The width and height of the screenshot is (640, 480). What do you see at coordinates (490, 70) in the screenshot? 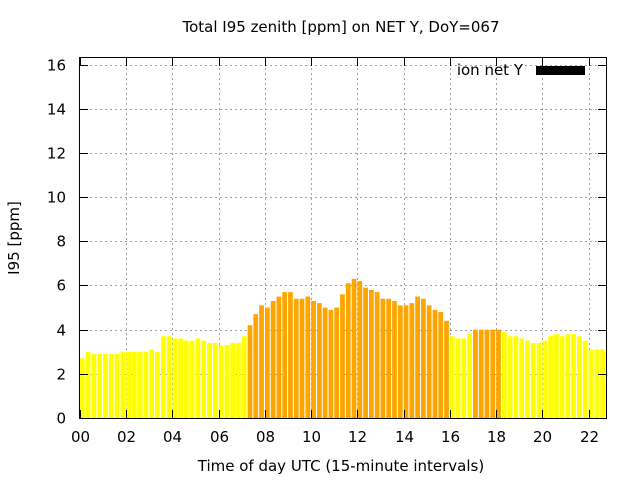
I see `legend-label: ion net Y` at bounding box center [490, 70].